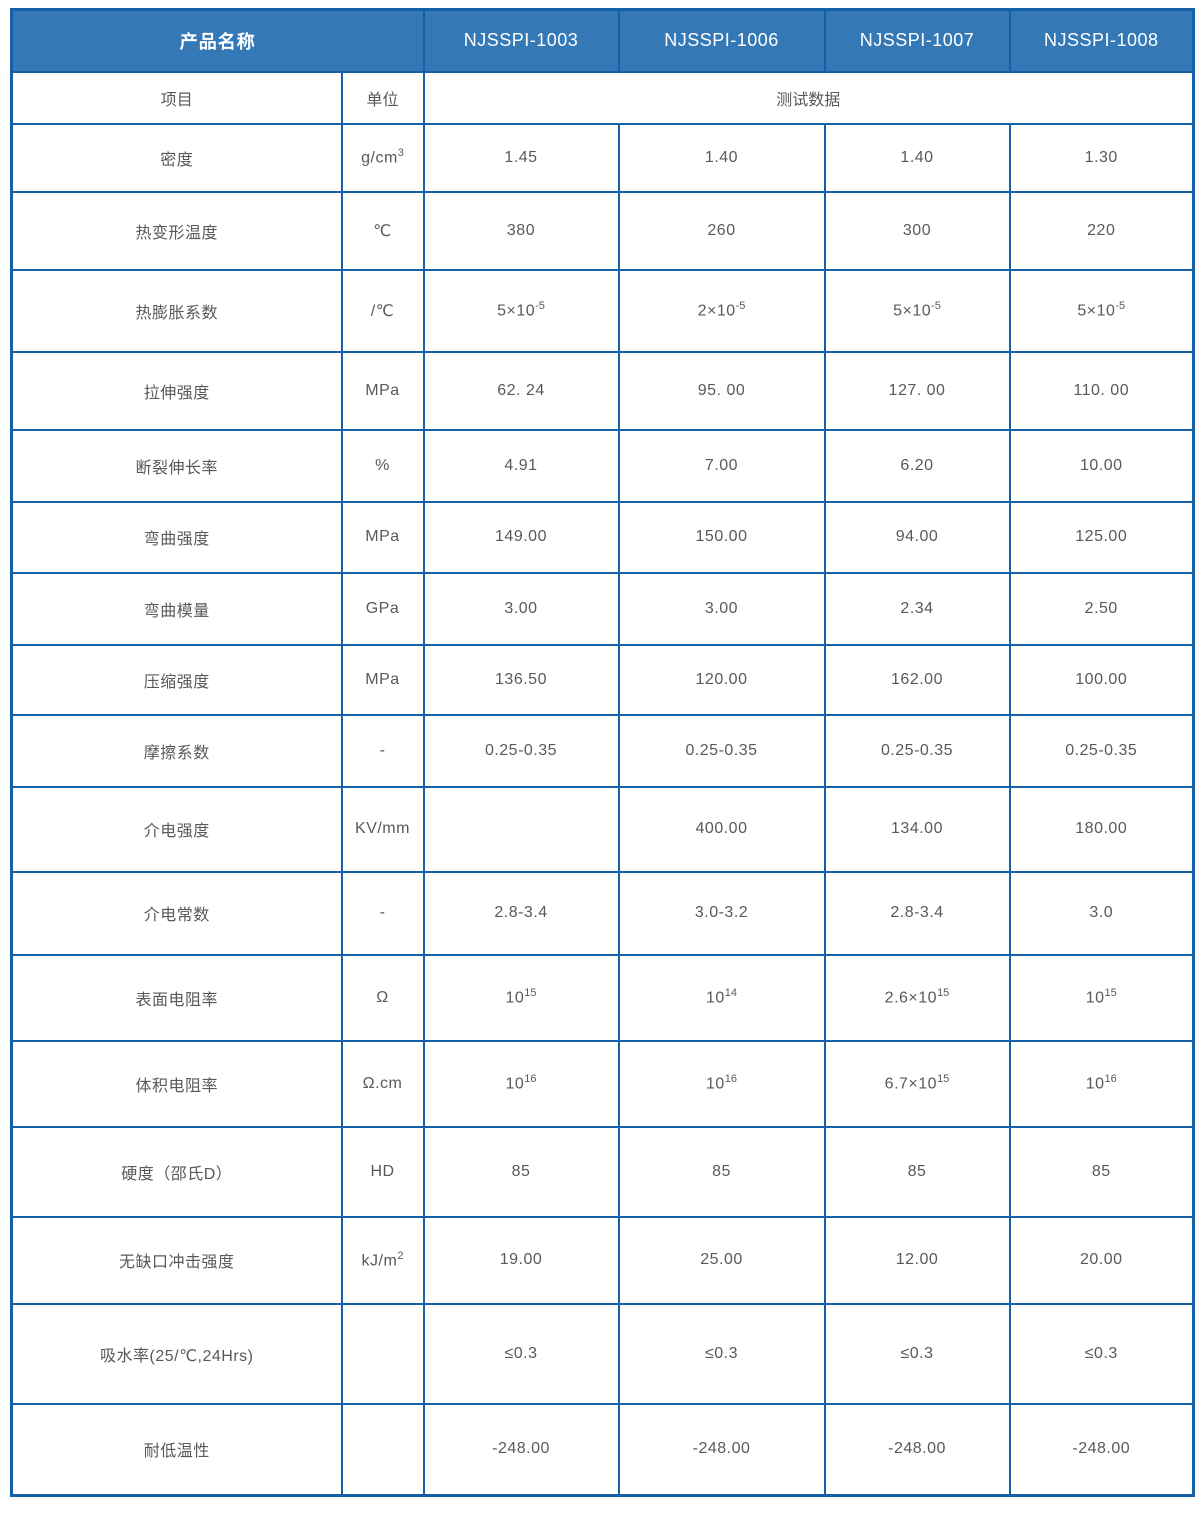 Image resolution: width=1200 pixels, height=1528 pixels. Describe the element at coordinates (721, 913) in the screenshot. I see `row-value: 3.0-3.2` at that location.